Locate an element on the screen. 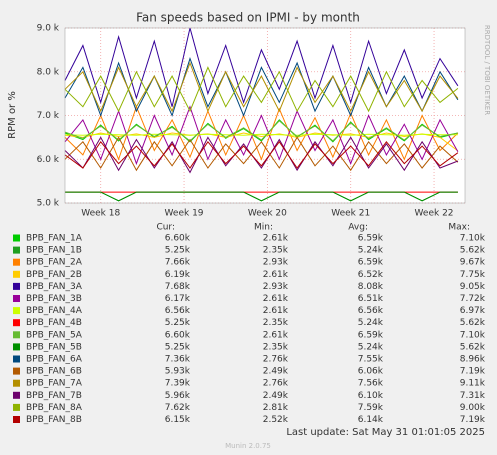  legend-value: 8.08k is located at coordinates (371, 287).